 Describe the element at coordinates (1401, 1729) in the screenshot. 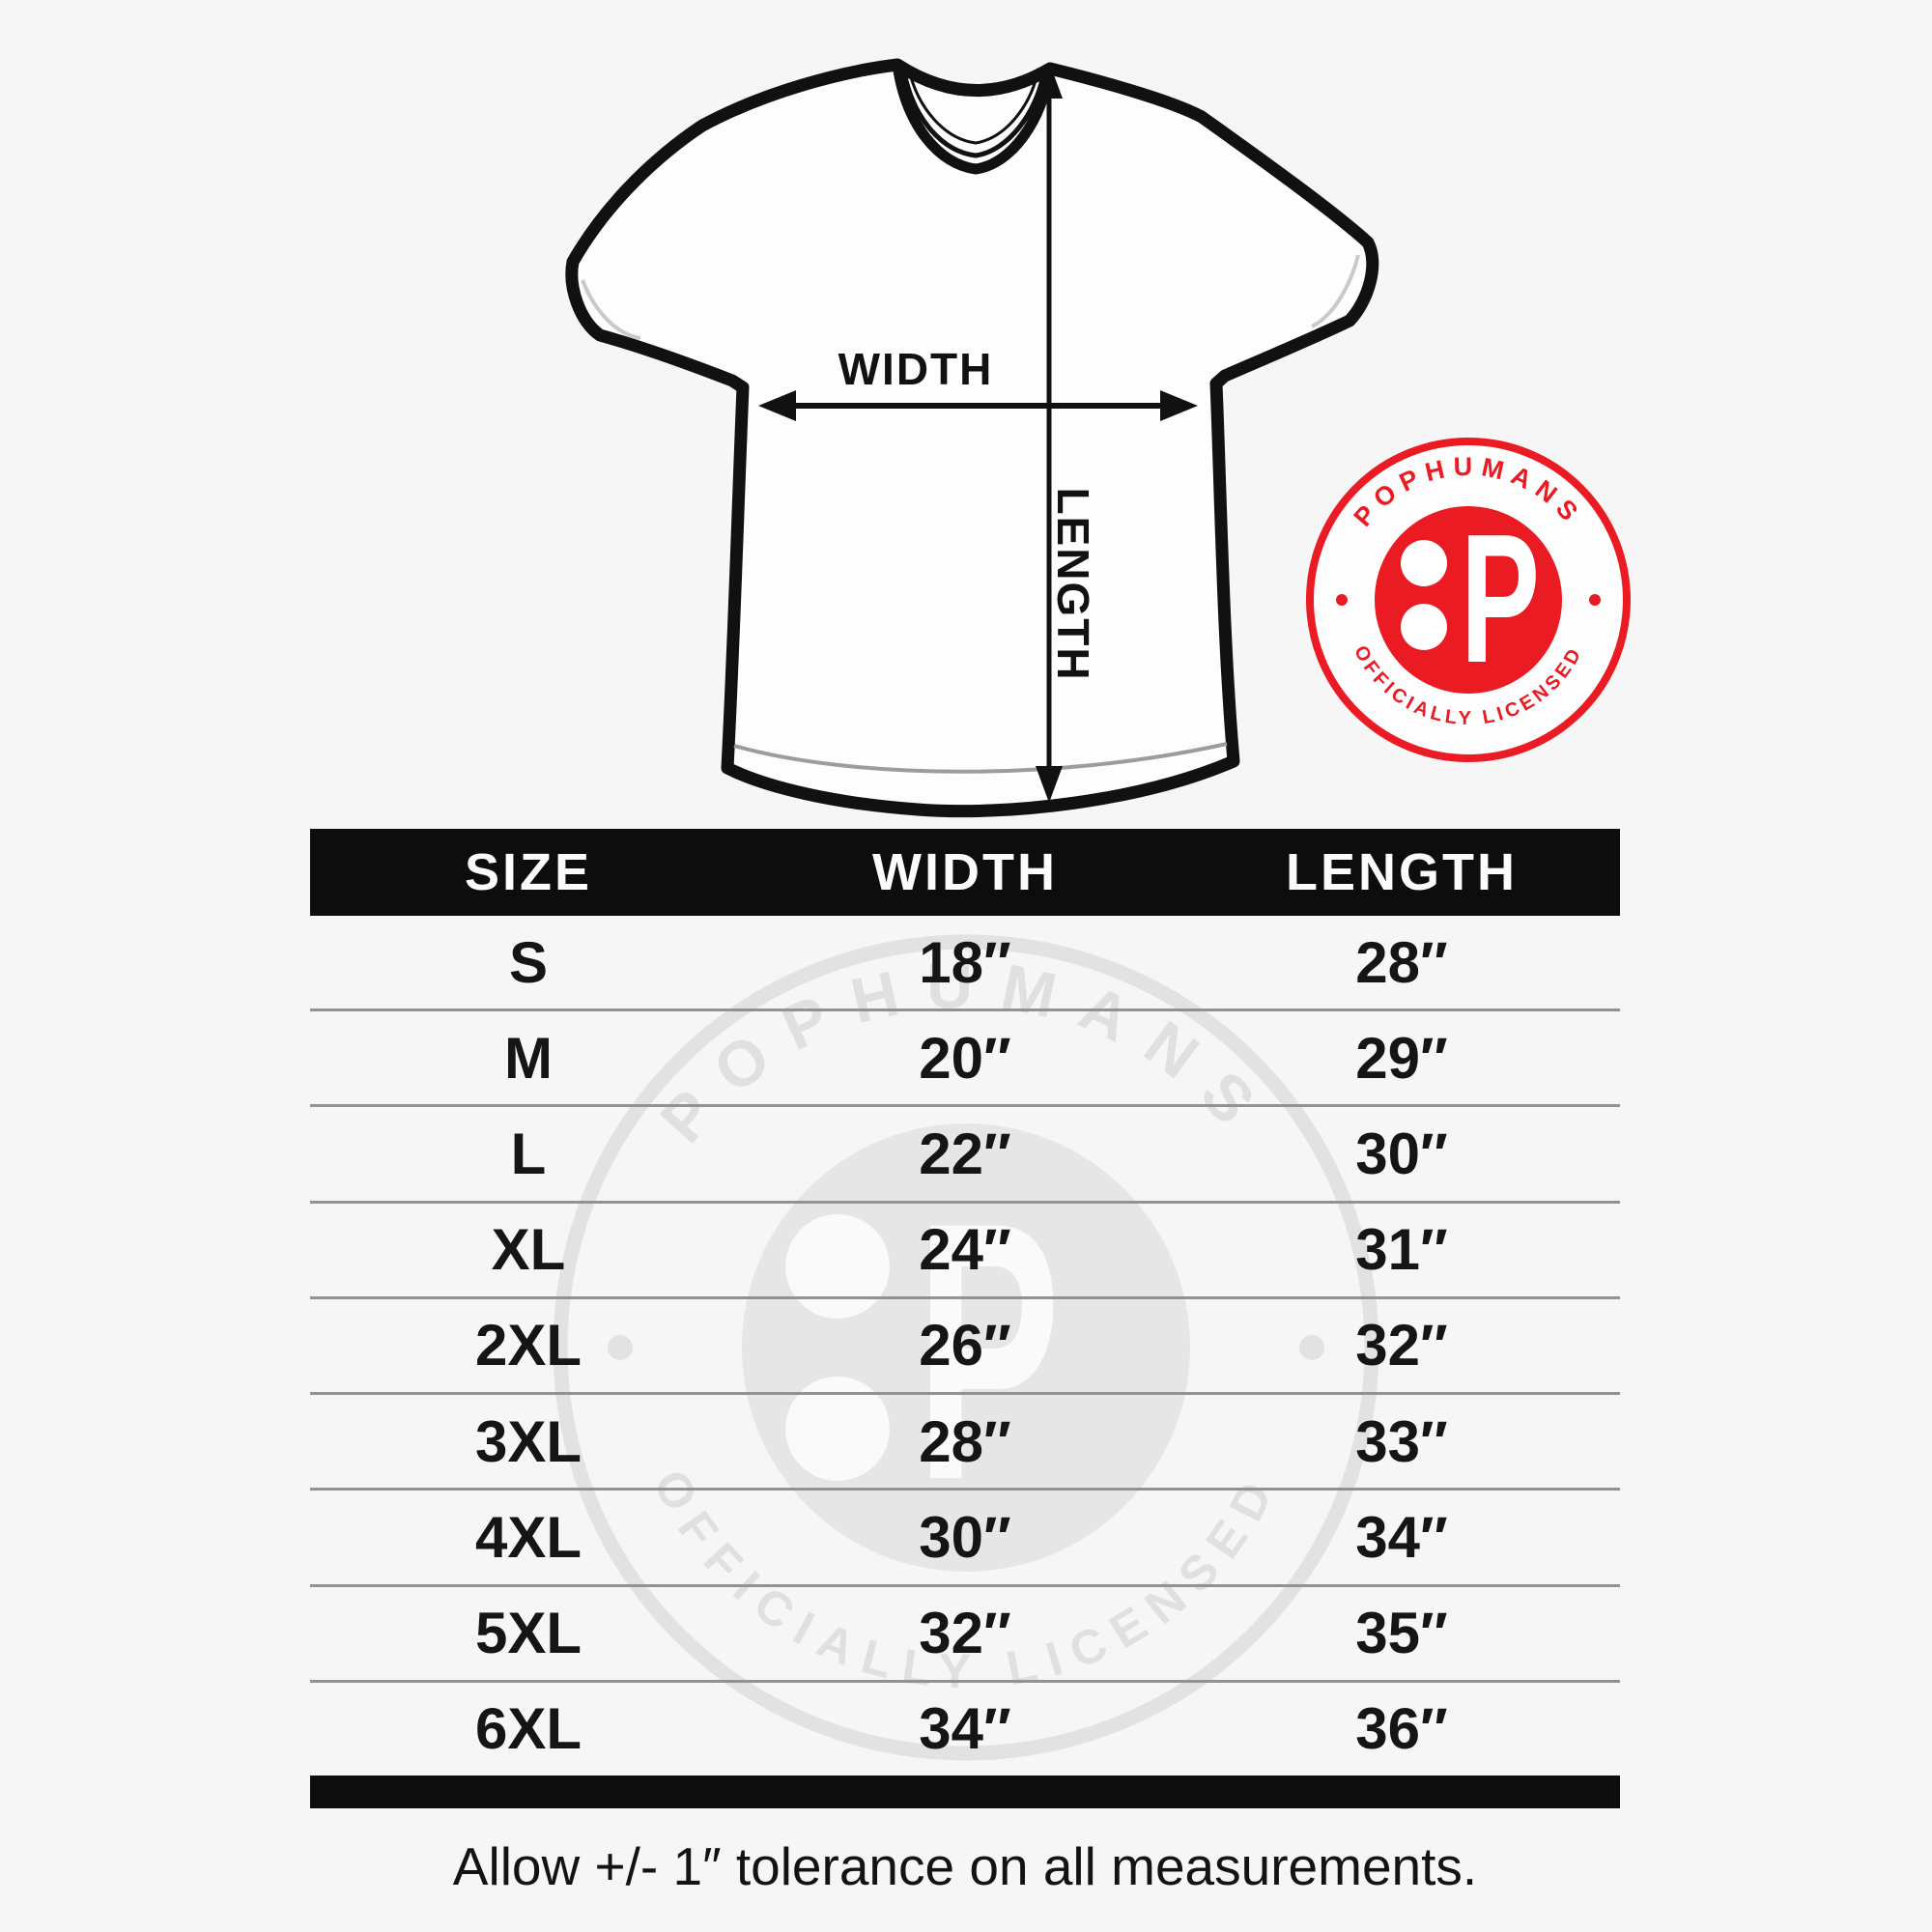

I see `cell-length: 36″` at that location.